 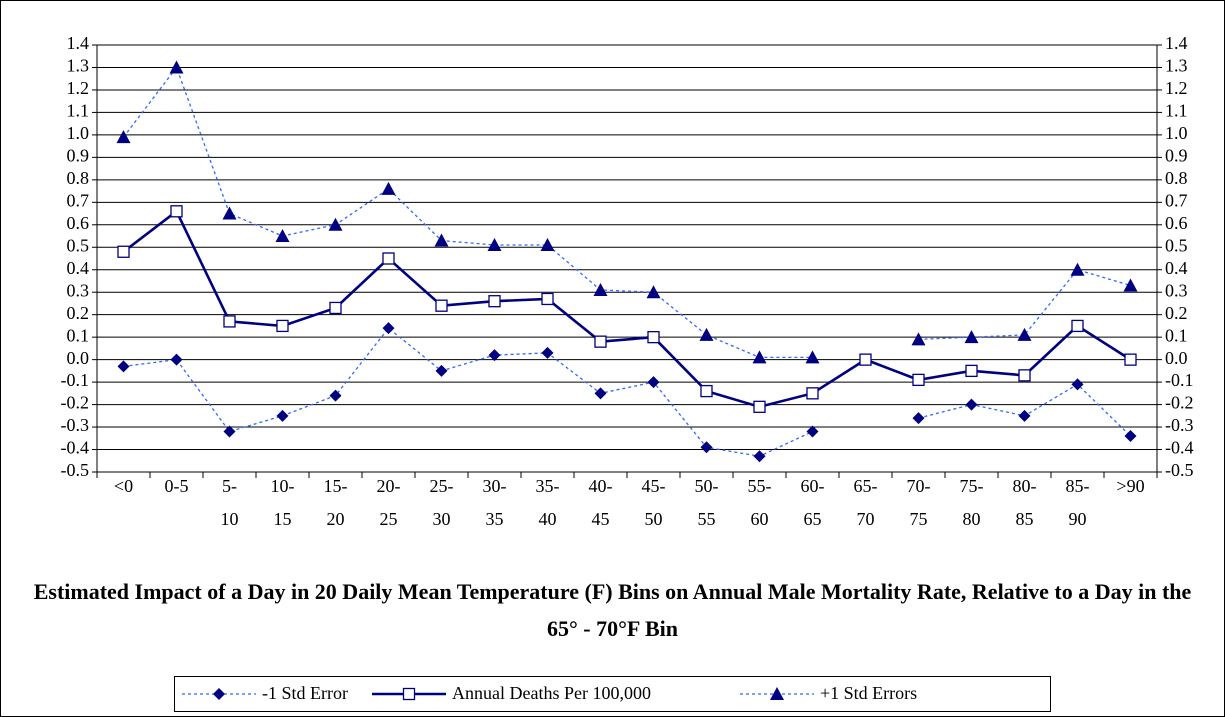 What do you see at coordinates (612, 694) in the screenshot?
I see `legend-box` at bounding box center [612, 694].